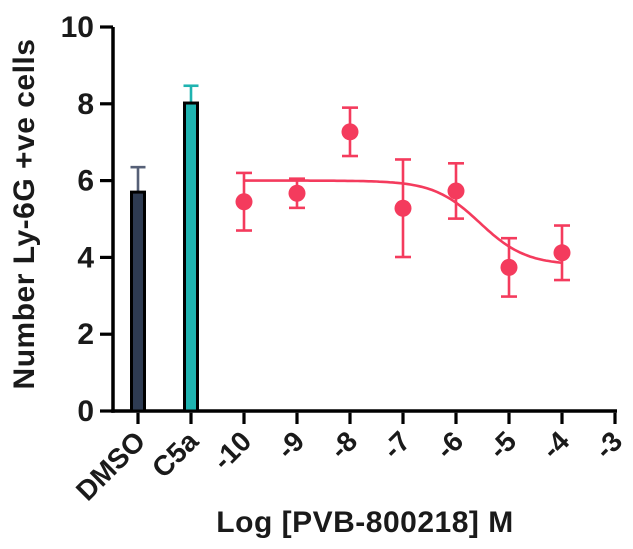 The image size is (633, 549). What do you see at coordinates (456, 191) in the screenshot?
I see `data-point--6` at bounding box center [456, 191].